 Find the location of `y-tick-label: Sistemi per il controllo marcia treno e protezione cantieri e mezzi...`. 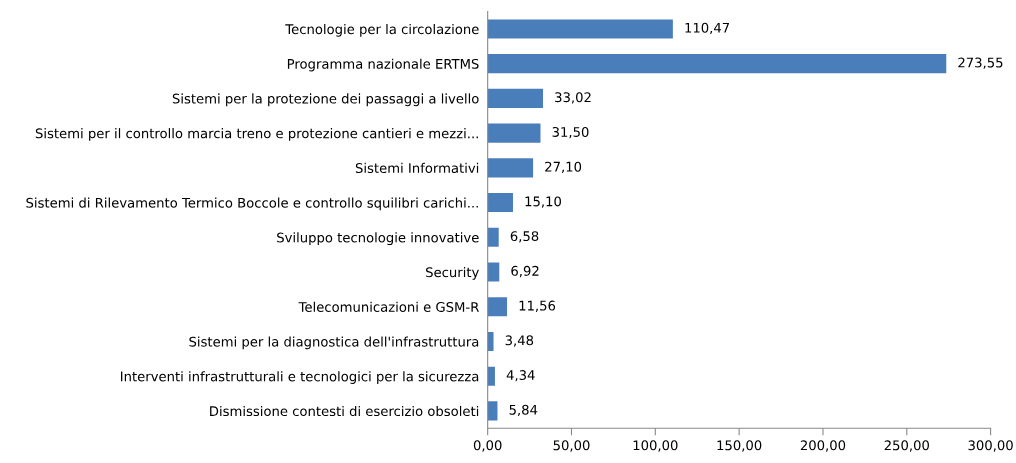

y-tick-label: Sistemi per il controllo marcia treno e protezione cantieri e mezzi... is located at coordinates (256, 134).